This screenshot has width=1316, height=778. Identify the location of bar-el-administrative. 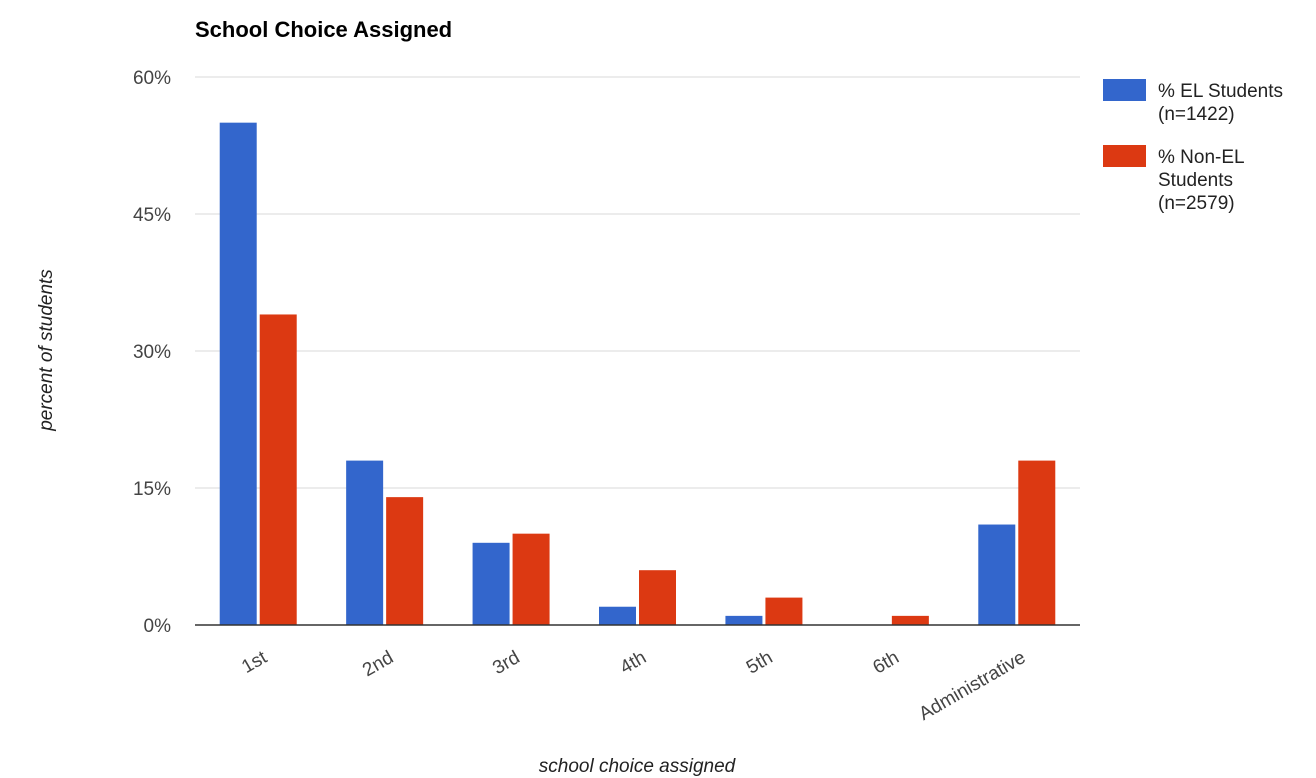
(997, 574).